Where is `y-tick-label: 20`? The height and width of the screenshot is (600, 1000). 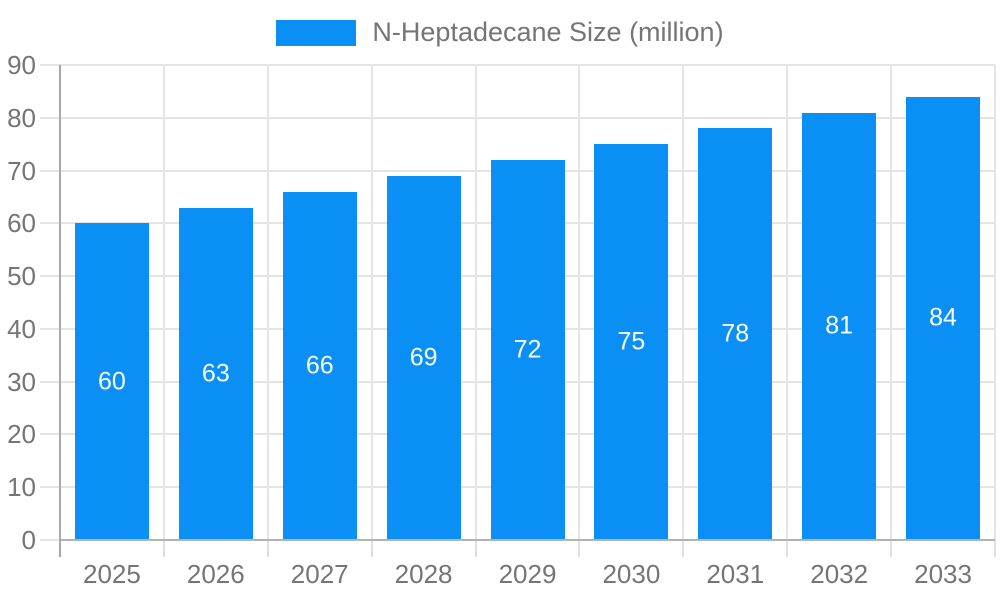 y-tick-label: 20 is located at coordinates (21, 434).